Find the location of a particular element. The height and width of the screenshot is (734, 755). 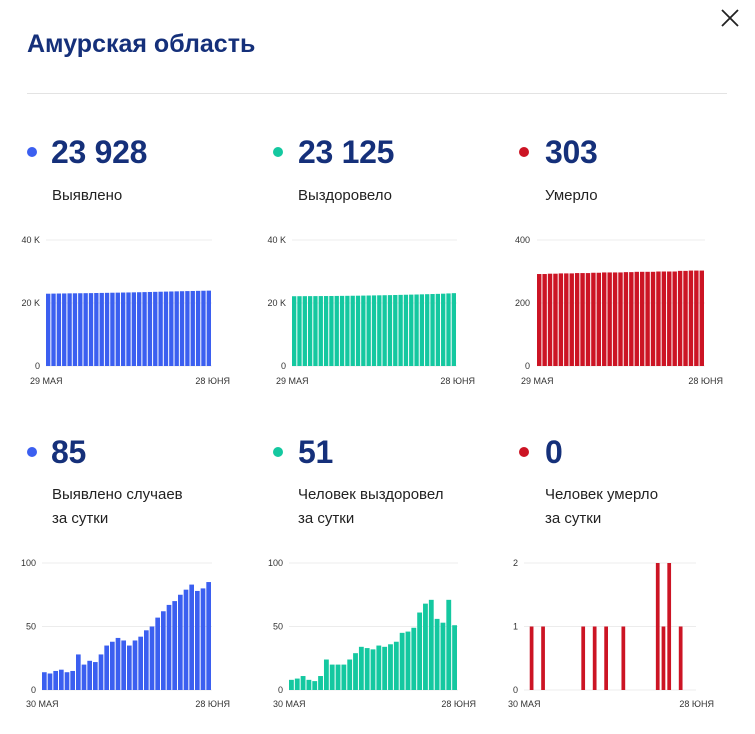

close-button is located at coordinates (730, 18).